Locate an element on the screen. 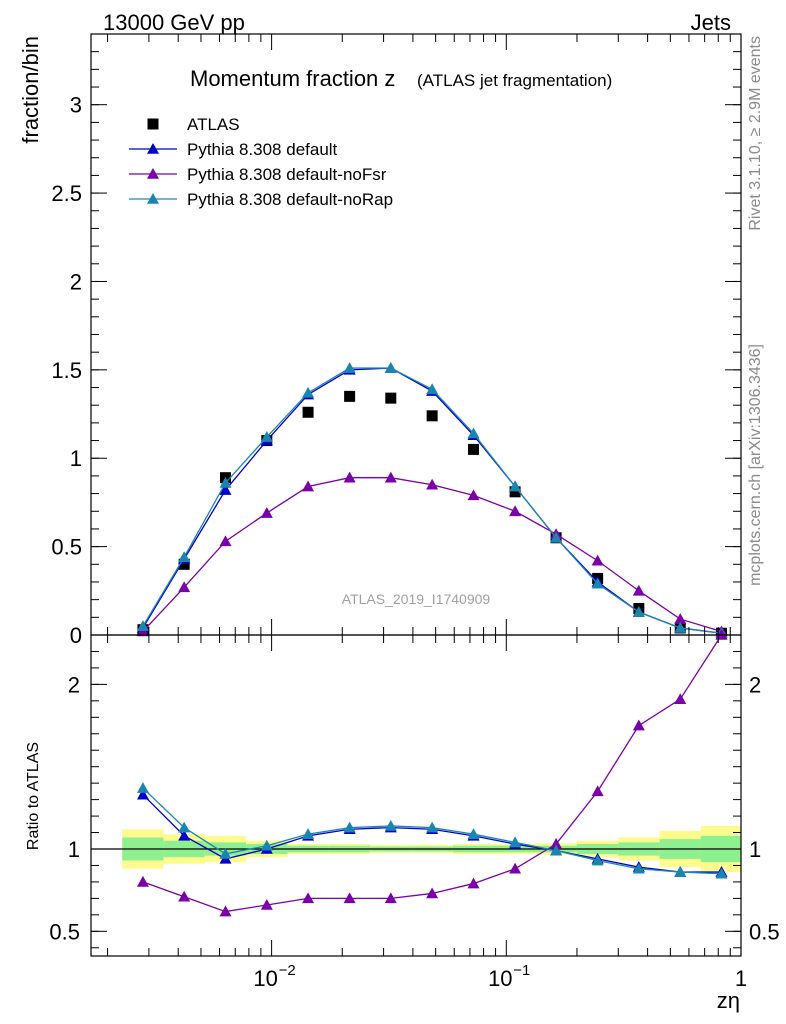 The image size is (786, 1024). ratio-y-tick-label: 1 is located at coordinates (74, 849).